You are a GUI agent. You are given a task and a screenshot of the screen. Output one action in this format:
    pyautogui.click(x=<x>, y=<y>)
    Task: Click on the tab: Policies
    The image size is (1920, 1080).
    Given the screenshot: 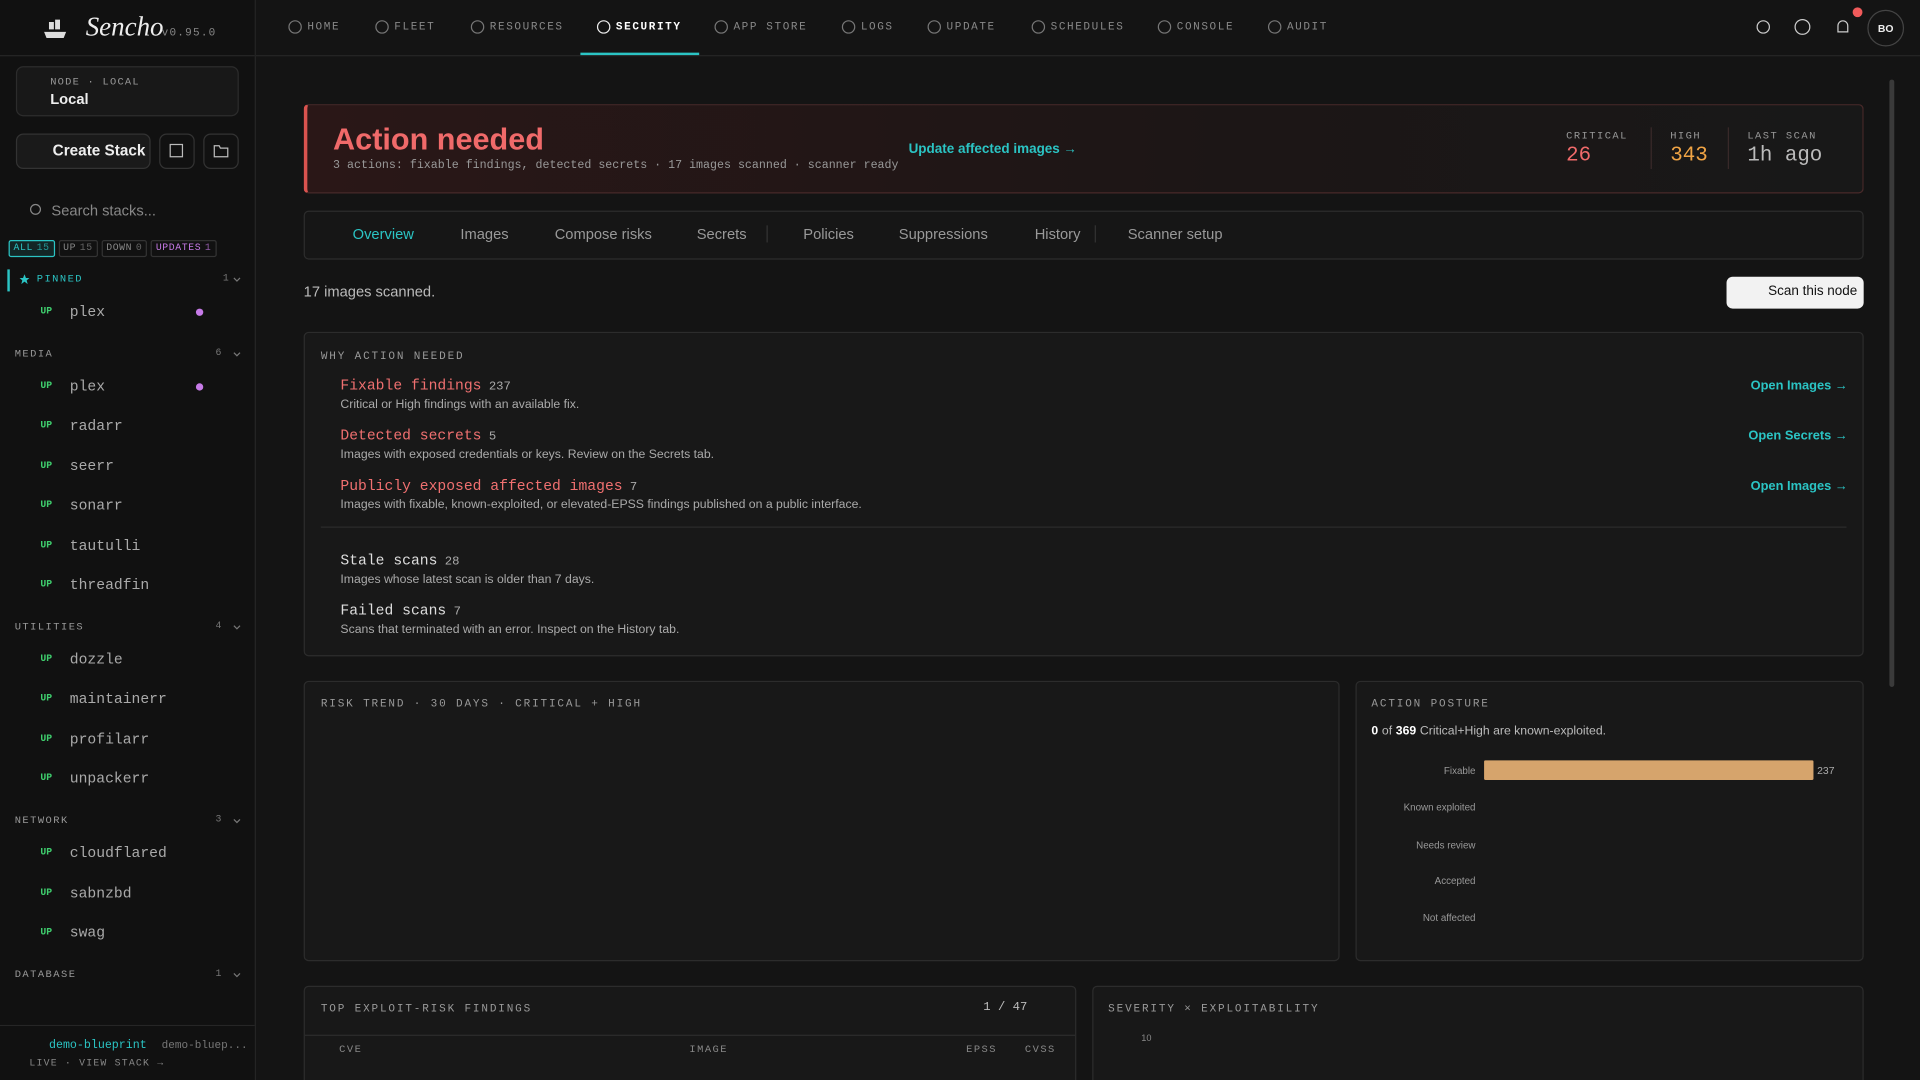 What is the action you would take?
    pyautogui.click(x=828, y=234)
    